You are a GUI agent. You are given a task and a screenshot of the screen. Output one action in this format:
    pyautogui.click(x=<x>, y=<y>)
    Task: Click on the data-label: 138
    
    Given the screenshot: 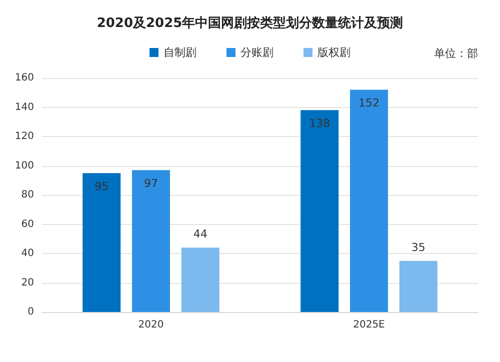 What is the action you would take?
    pyautogui.click(x=319, y=123)
    